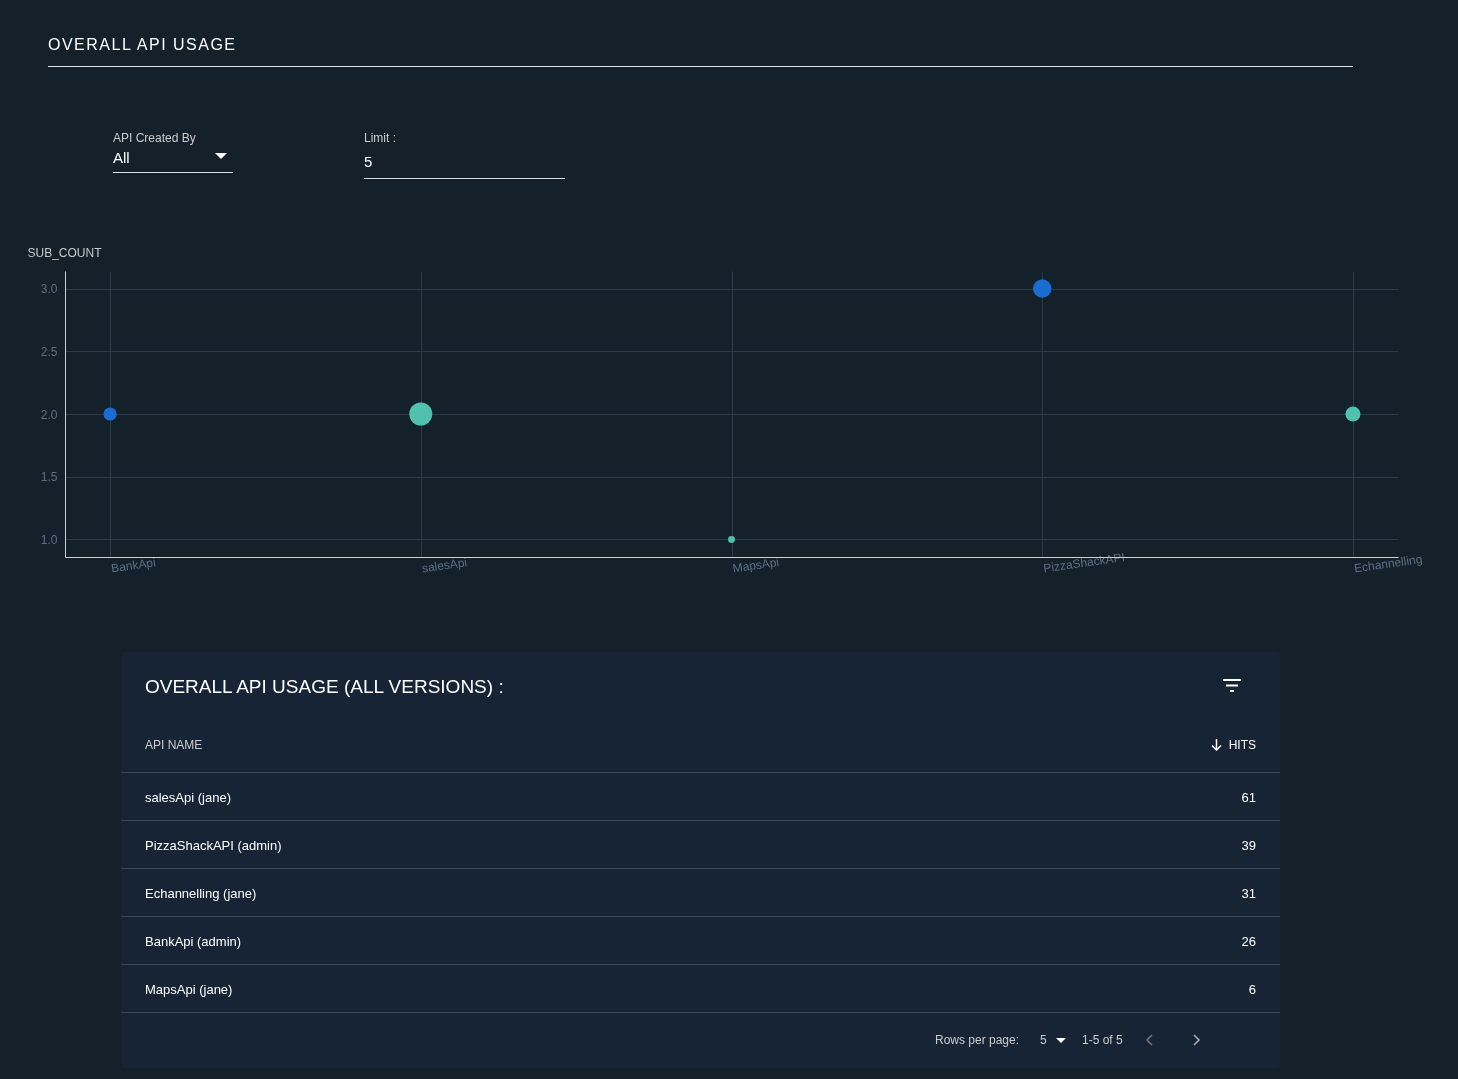  I want to click on x-tick-label: PizzaShackAPI, so click(1084, 563).